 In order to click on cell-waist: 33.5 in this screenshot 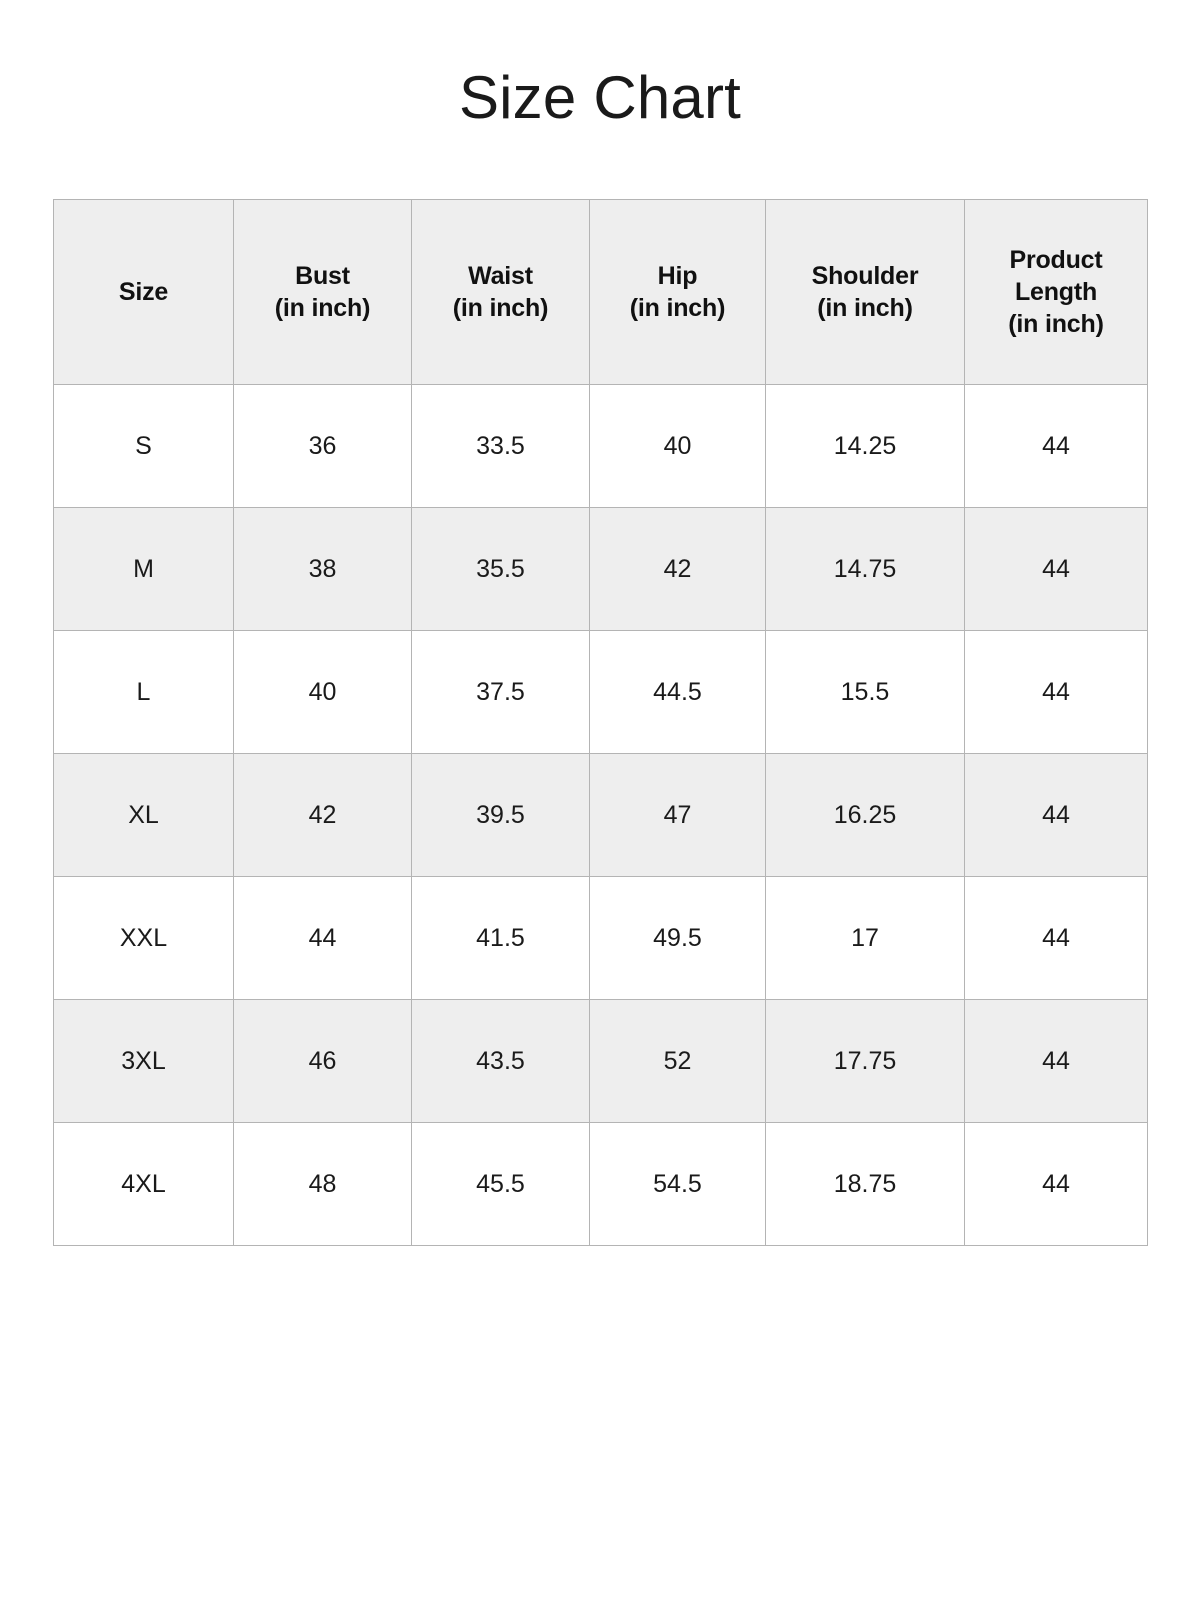, I will do `click(500, 446)`.